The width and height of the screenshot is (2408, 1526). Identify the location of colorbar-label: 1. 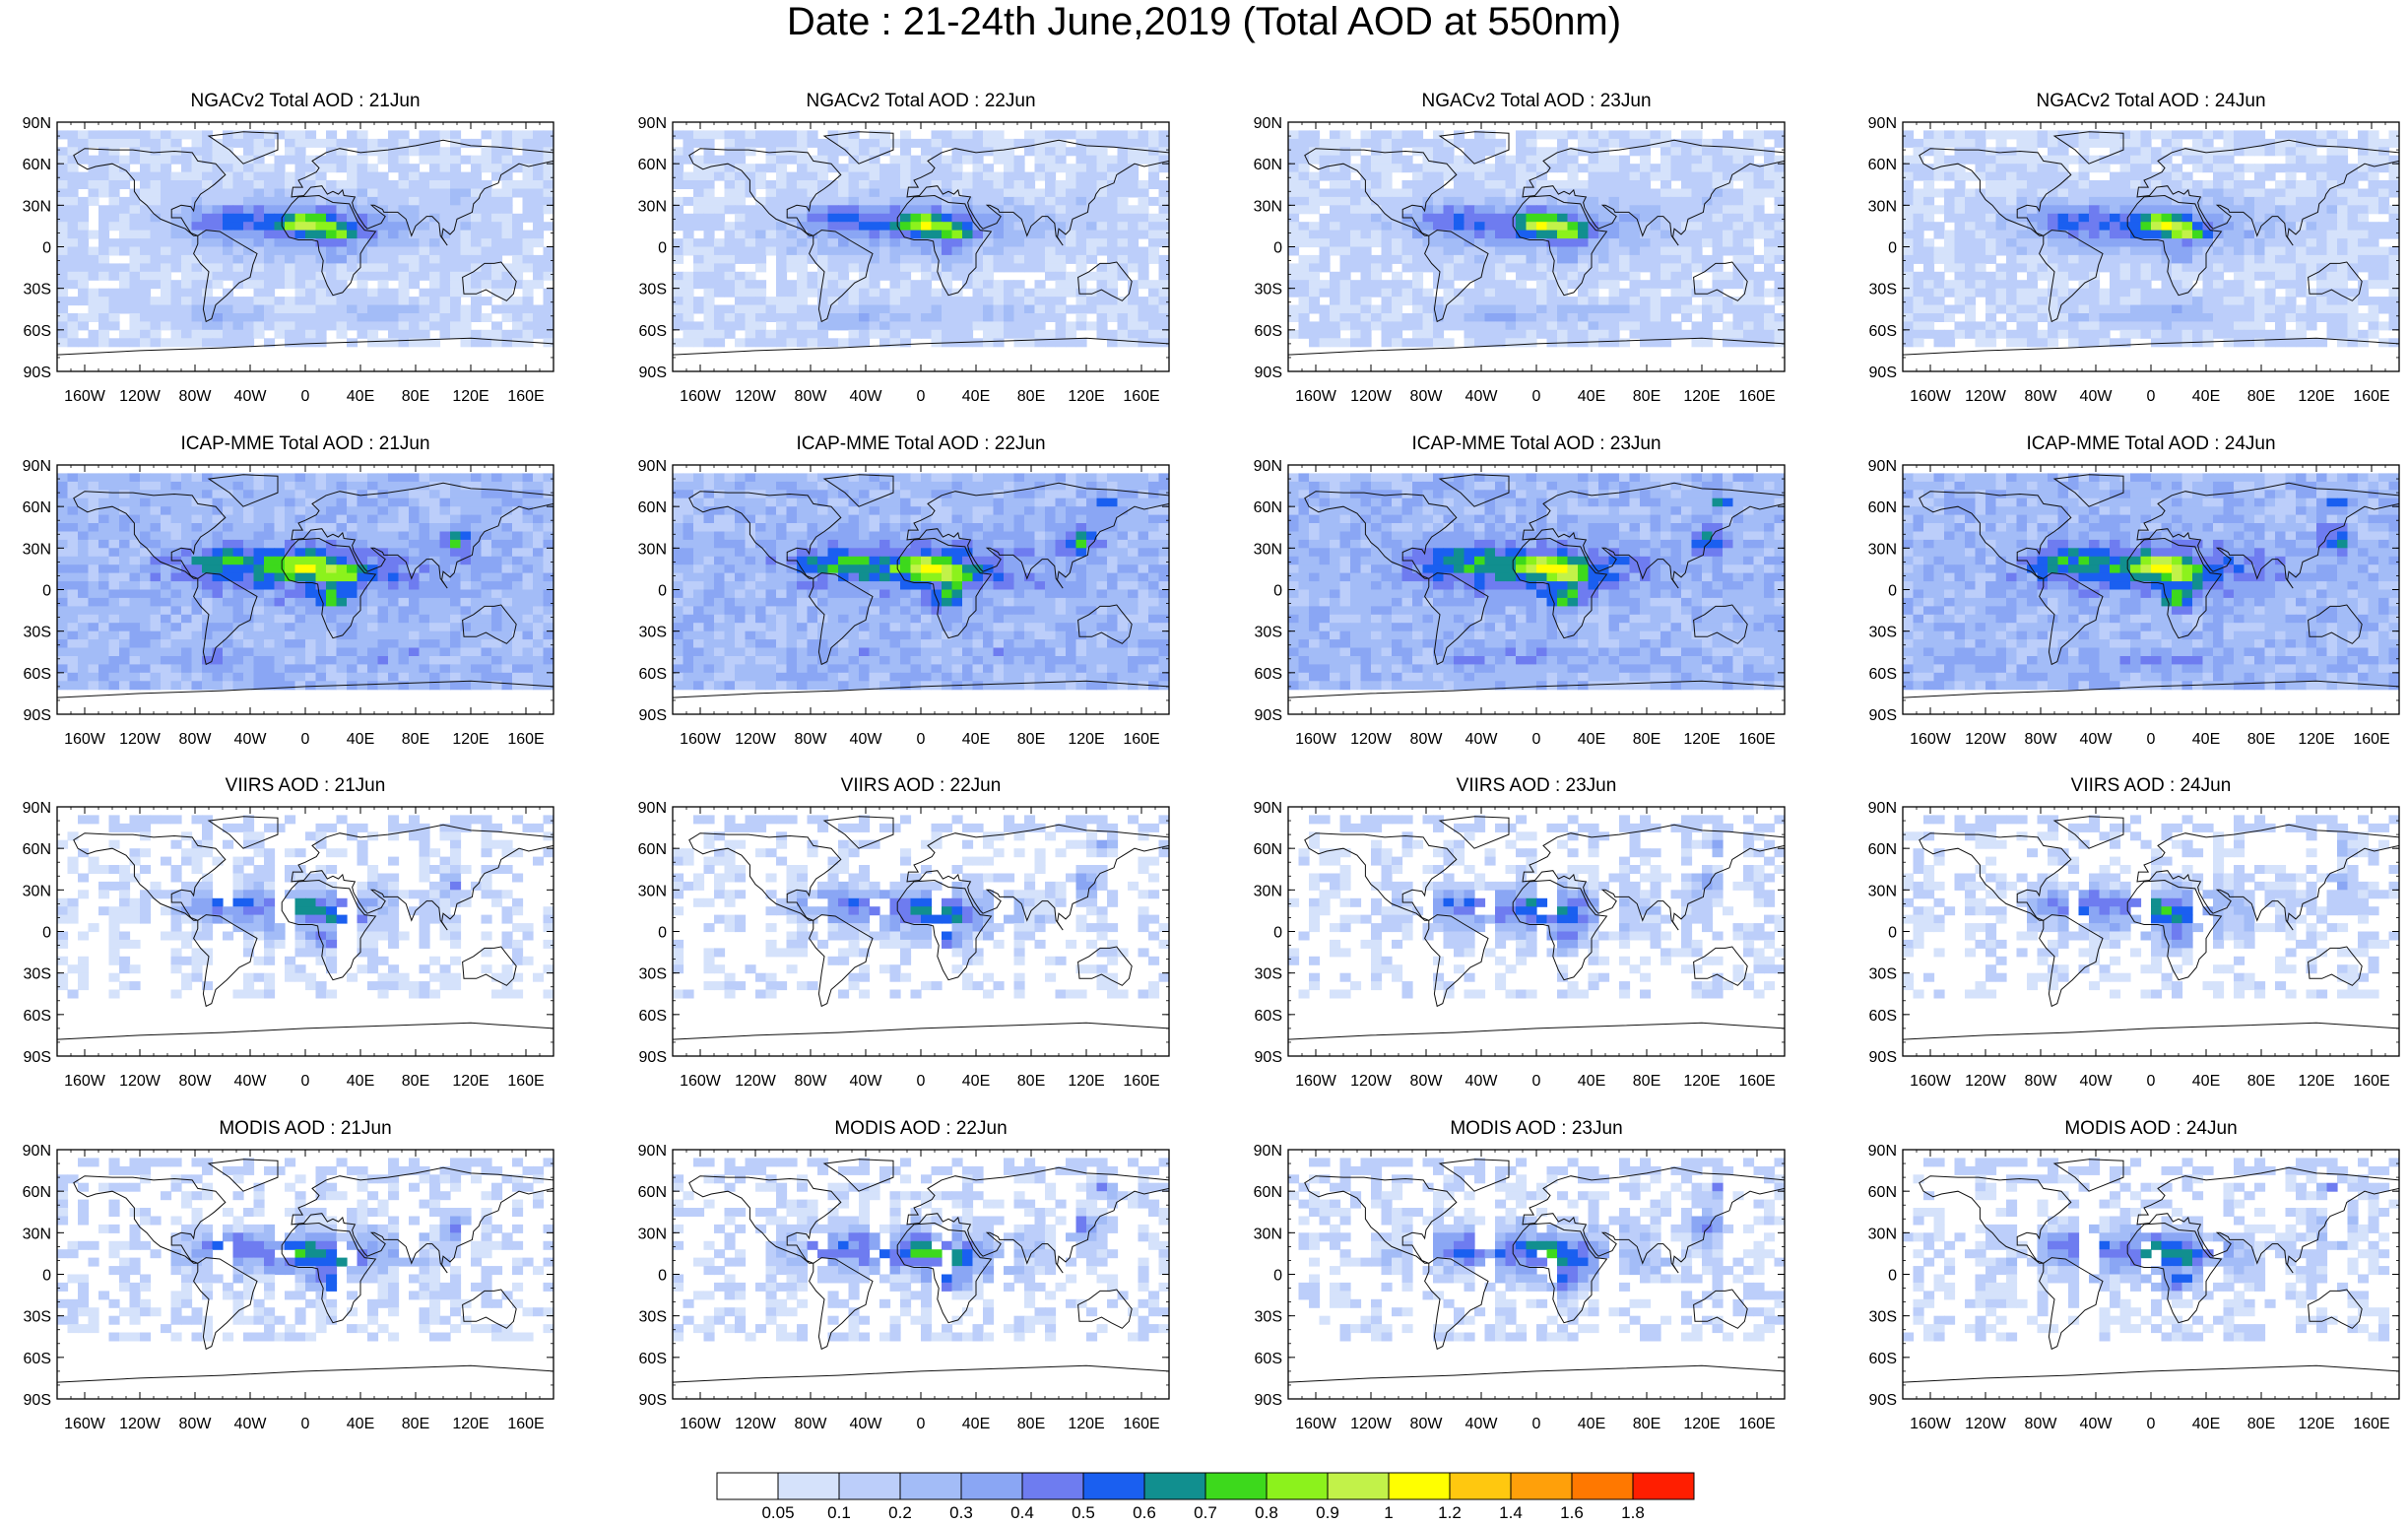
(1389, 1512).